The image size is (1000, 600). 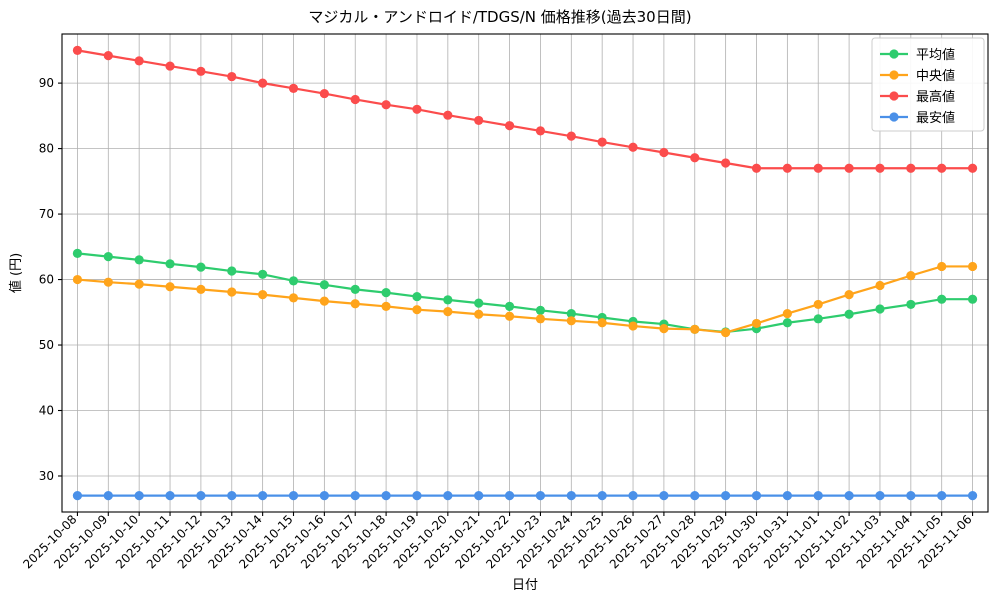 What do you see at coordinates (935, 97) in the screenshot?
I see `legend-label: 最高値` at bounding box center [935, 97].